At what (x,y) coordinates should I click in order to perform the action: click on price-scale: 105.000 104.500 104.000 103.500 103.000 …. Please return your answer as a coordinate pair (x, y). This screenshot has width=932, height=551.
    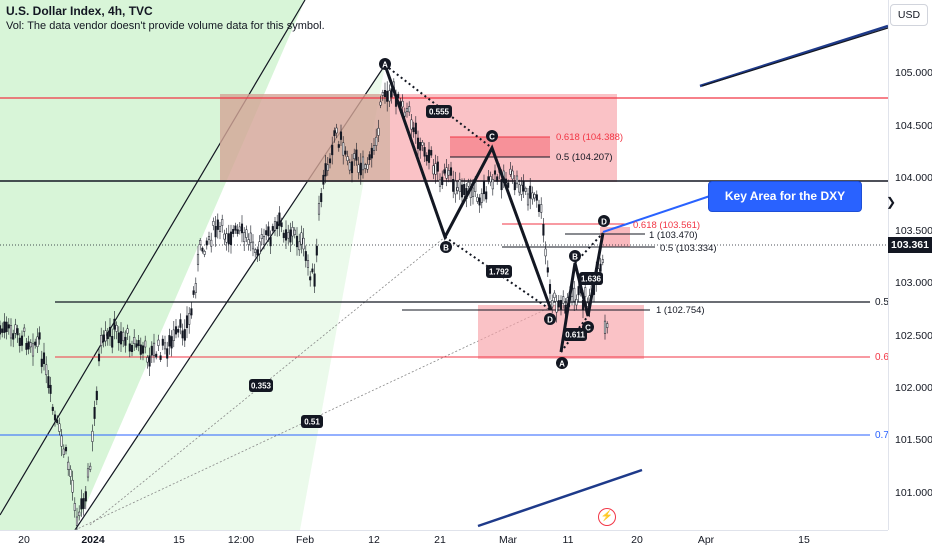
    Looking at the image, I should click on (910, 265).